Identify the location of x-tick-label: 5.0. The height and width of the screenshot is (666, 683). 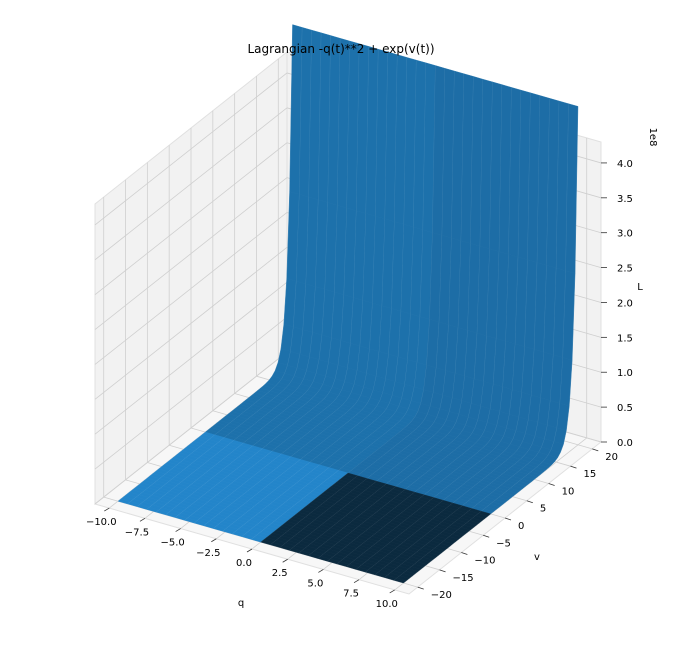
(315, 583).